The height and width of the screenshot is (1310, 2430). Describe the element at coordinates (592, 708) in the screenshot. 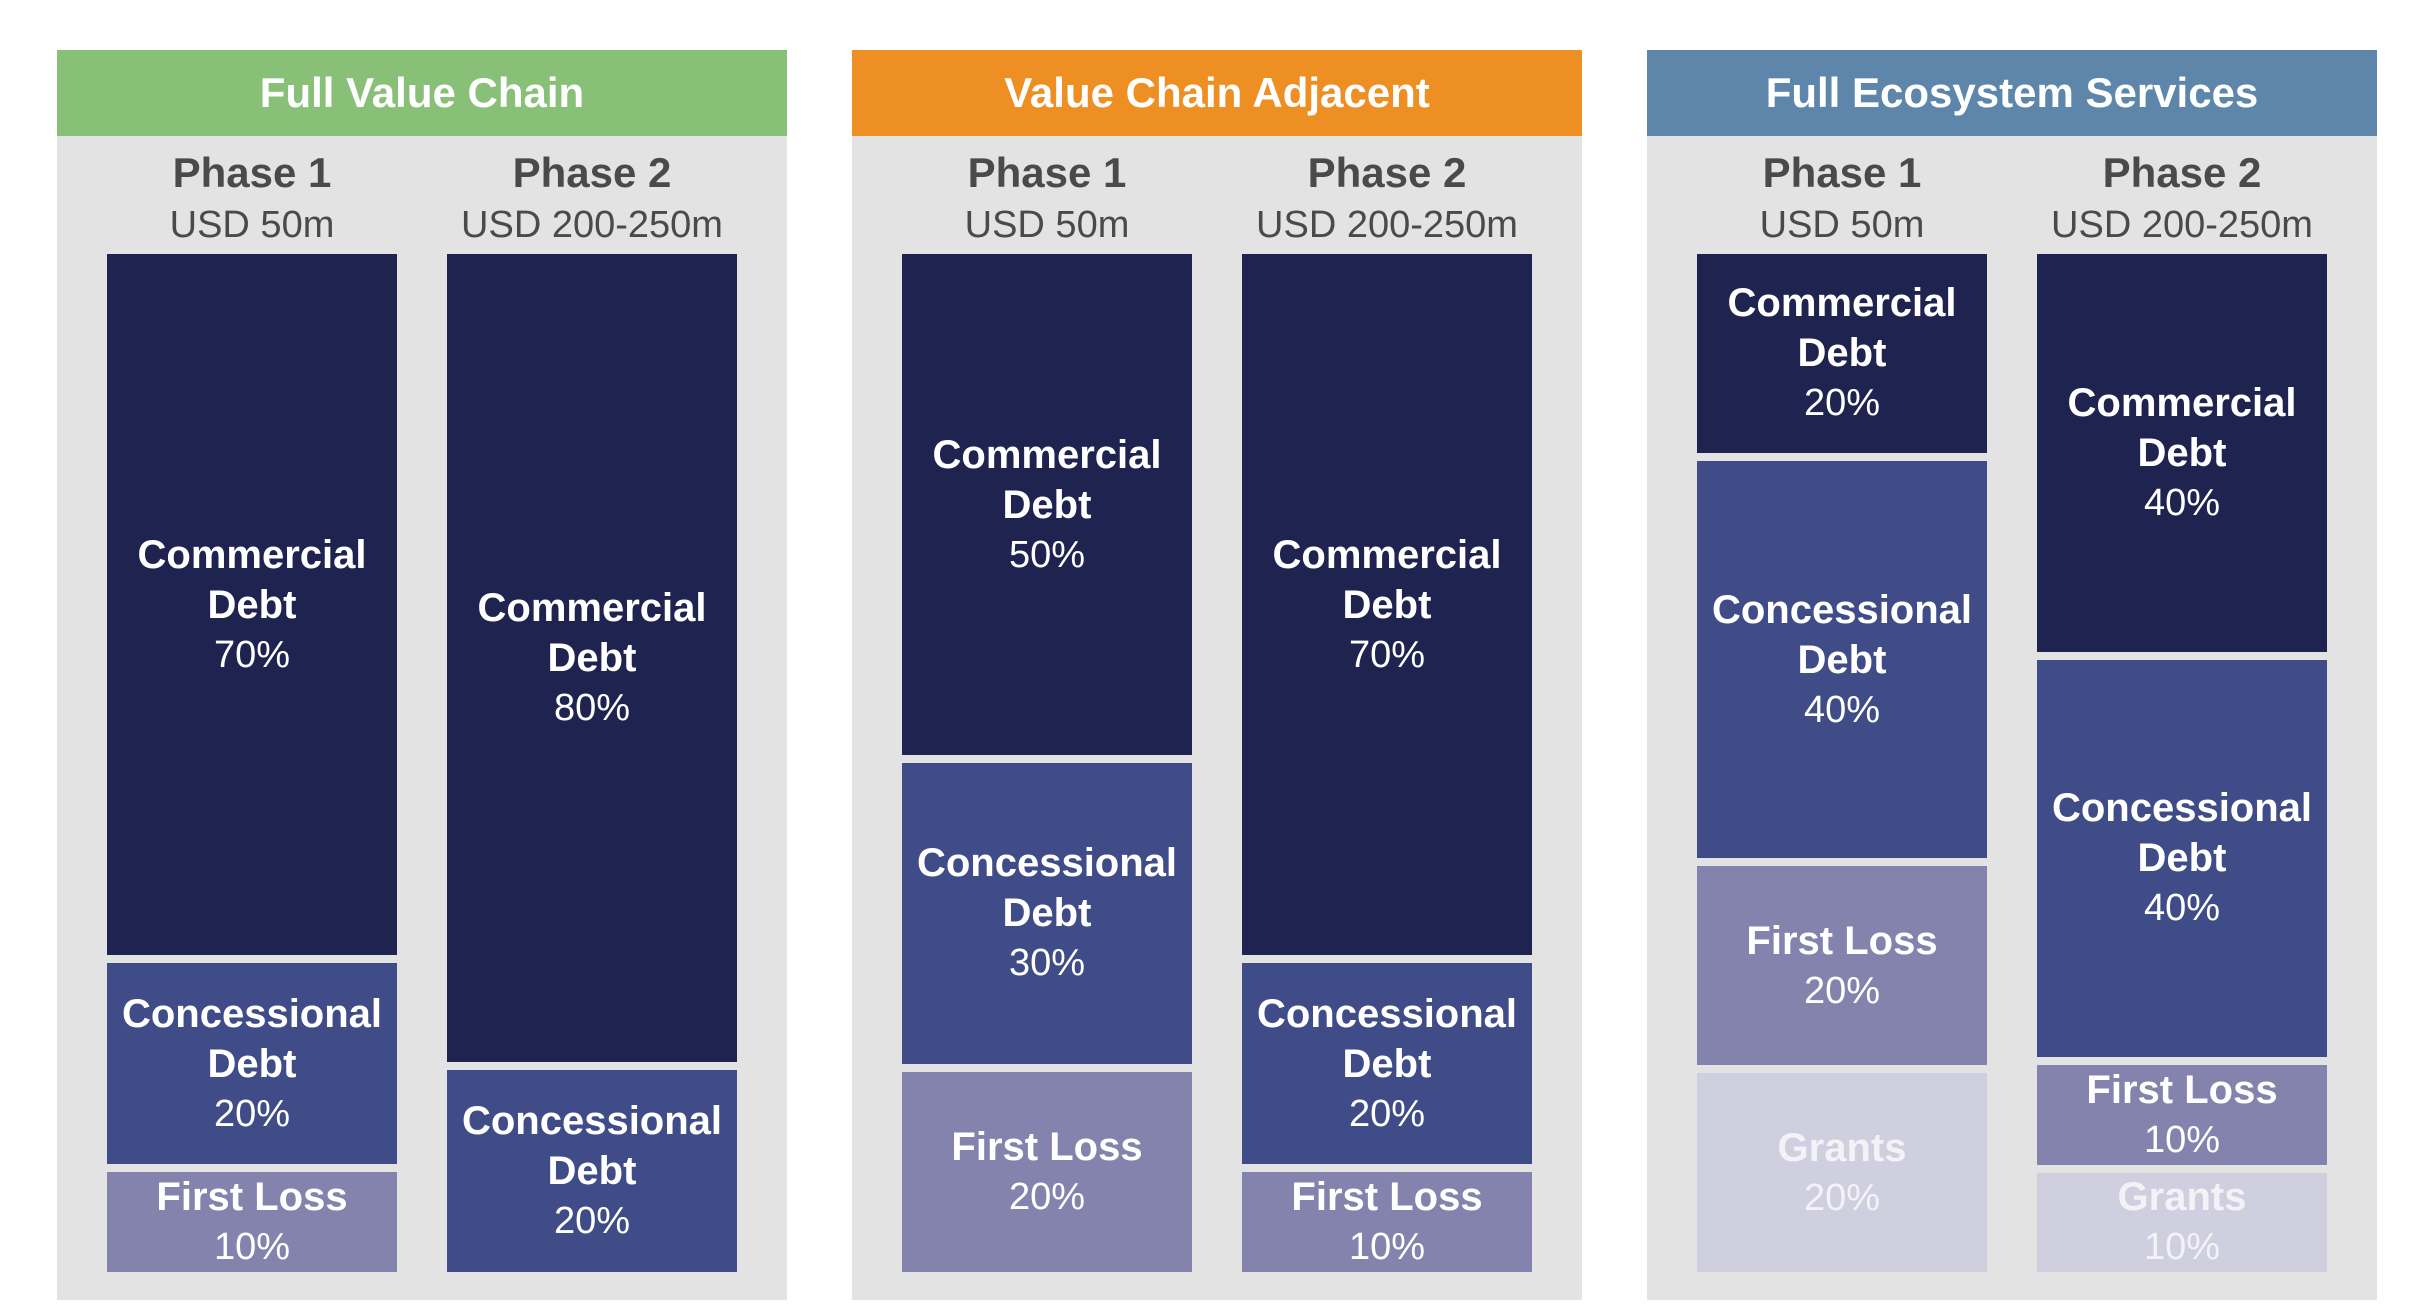

I see `segment-value-label: 80%` at that location.